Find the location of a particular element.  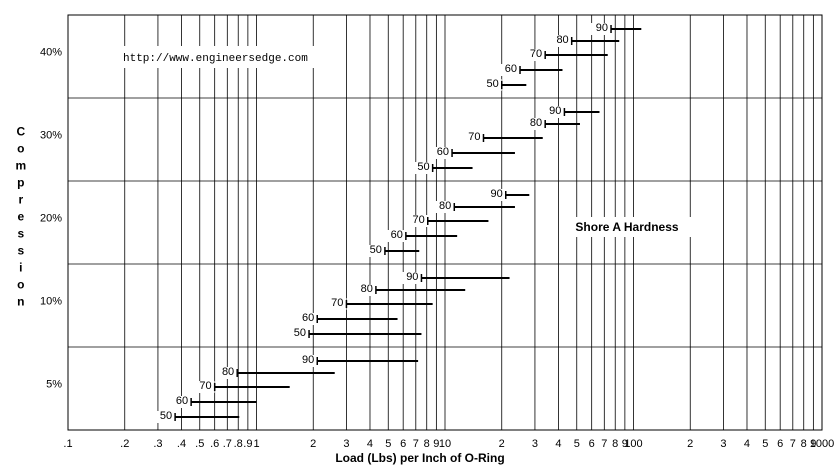

x-tick-label: .9 is located at coordinates (247, 444).